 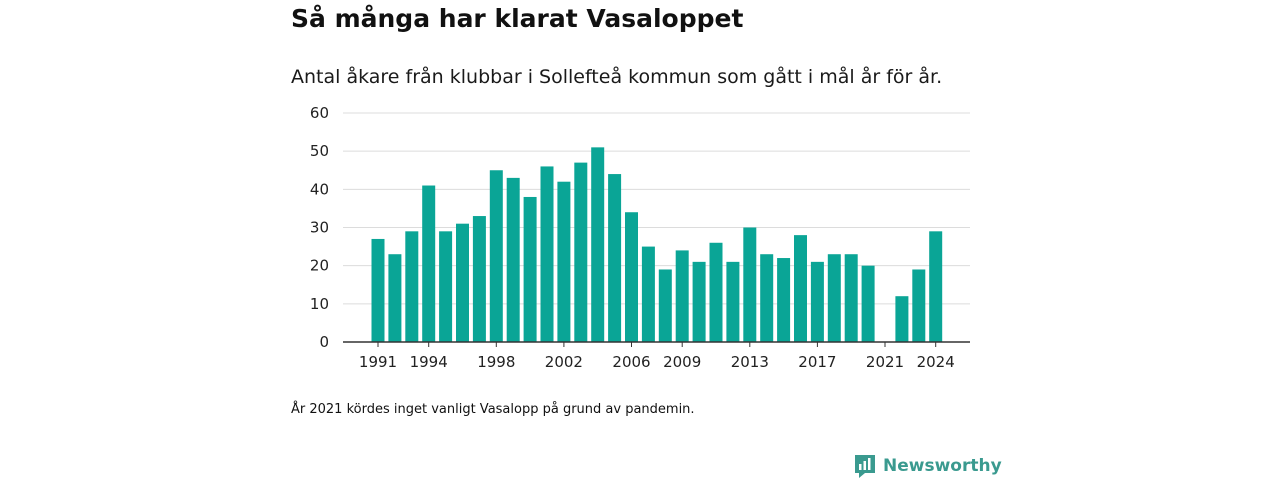 I want to click on bar-2018, so click(x=834, y=298).